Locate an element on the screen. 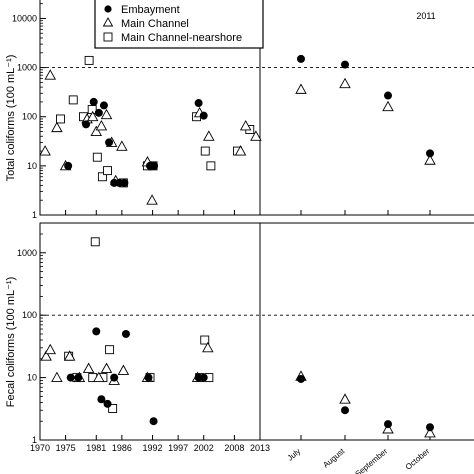 The image size is (474, 474). xtick-label-year: 1981 is located at coordinates (96, 448).